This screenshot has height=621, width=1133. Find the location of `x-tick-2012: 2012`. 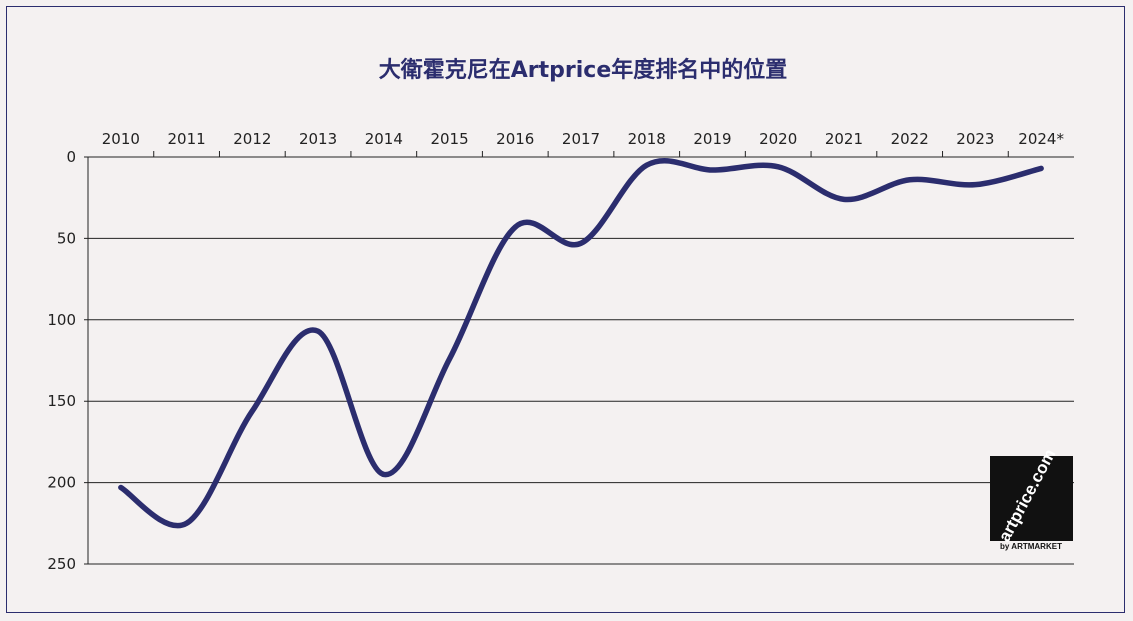

x-tick-2012: 2012 is located at coordinates (252, 139).